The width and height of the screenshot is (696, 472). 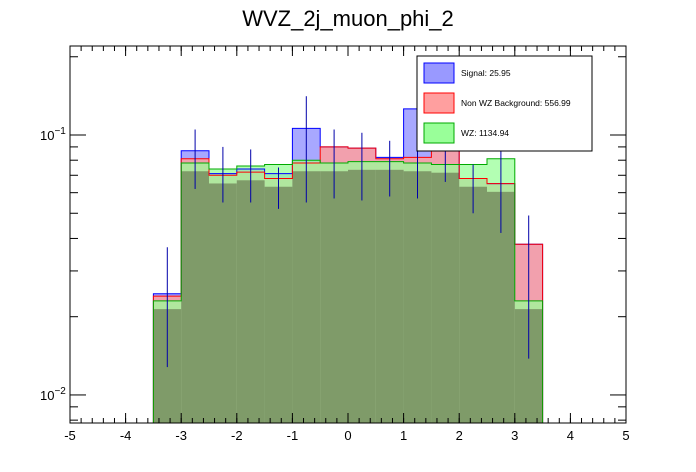 I want to click on x-tick-label: -1, so click(x=293, y=435).